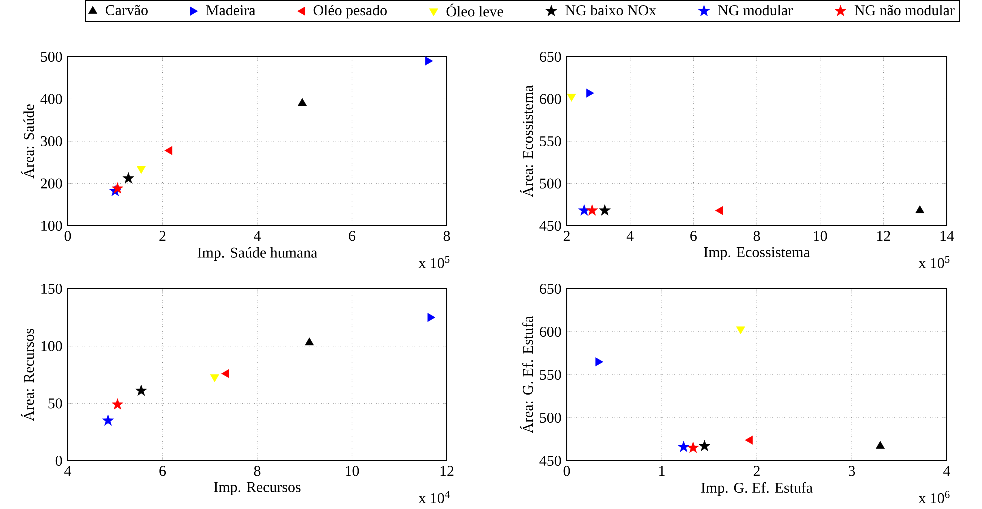 Image resolution: width=982 pixels, height=509 pixels. What do you see at coordinates (51, 183) in the screenshot?
I see `y-tick-label: 200` at bounding box center [51, 183].